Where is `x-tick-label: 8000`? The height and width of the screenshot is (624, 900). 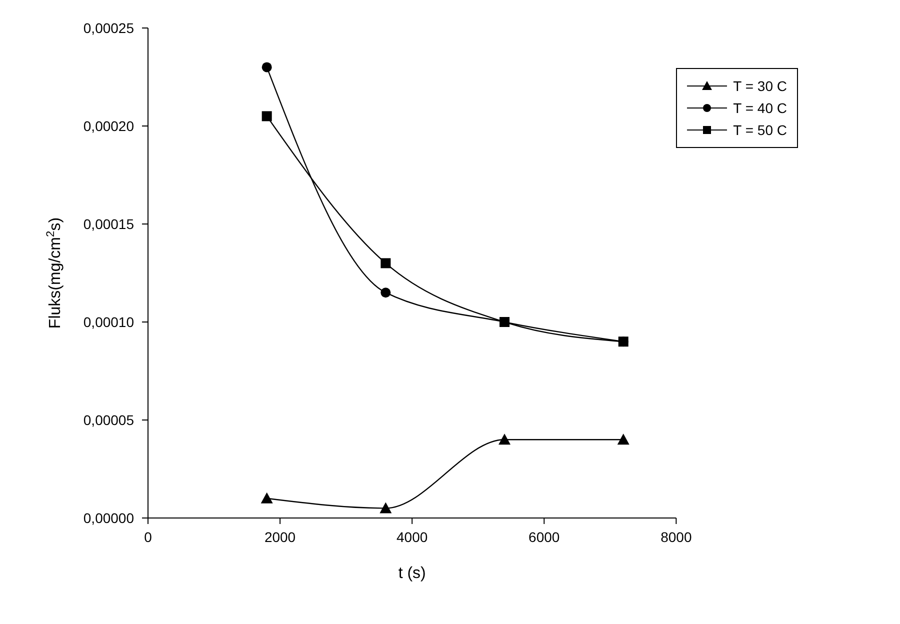 x-tick-label: 8000 is located at coordinates (676, 536).